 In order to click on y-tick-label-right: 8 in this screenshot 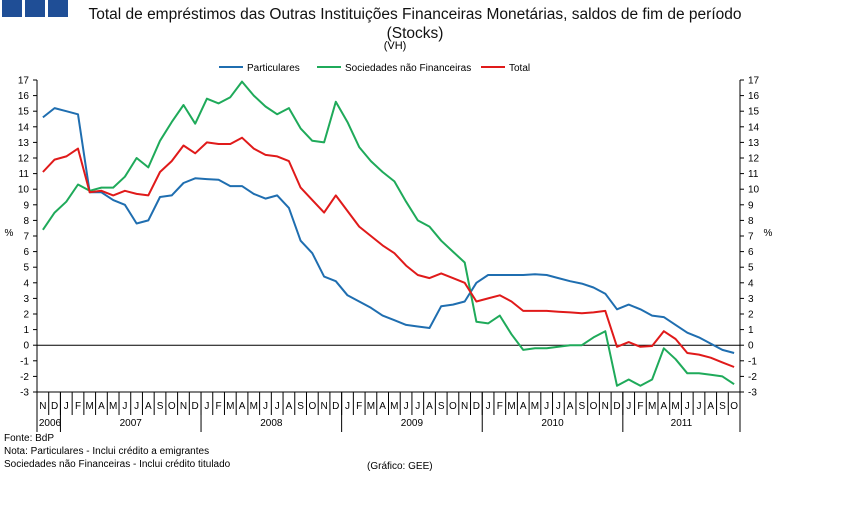, I will do `click(751, 221)`.